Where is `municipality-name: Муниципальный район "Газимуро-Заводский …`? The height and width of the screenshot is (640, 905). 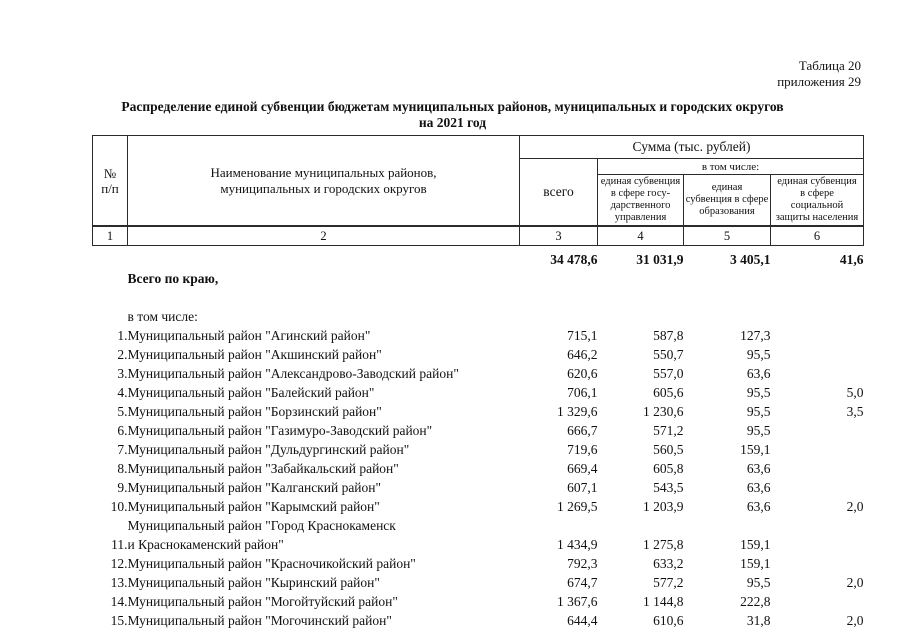
municipality-name: Муниципальный район "Газимуро-Заводский … is located at coordinates (280, 430).